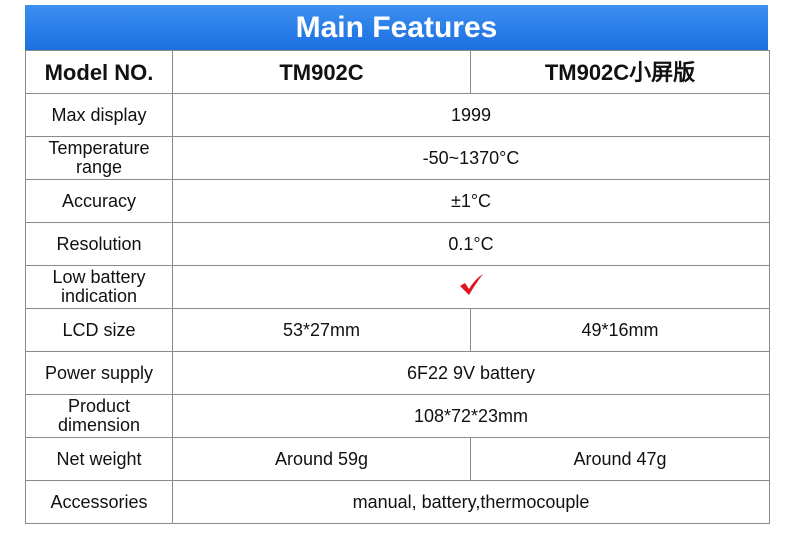 The height and width of the screenshot is (533, 790). I want to click on row: Accuracy ±1°C, so click(397, 201).